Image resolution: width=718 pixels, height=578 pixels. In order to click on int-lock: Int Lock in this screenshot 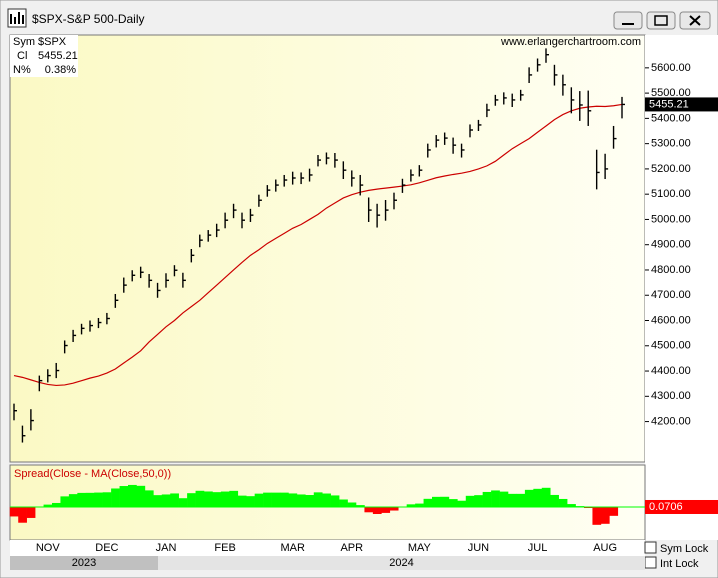, I will do `click(671, 563)`.